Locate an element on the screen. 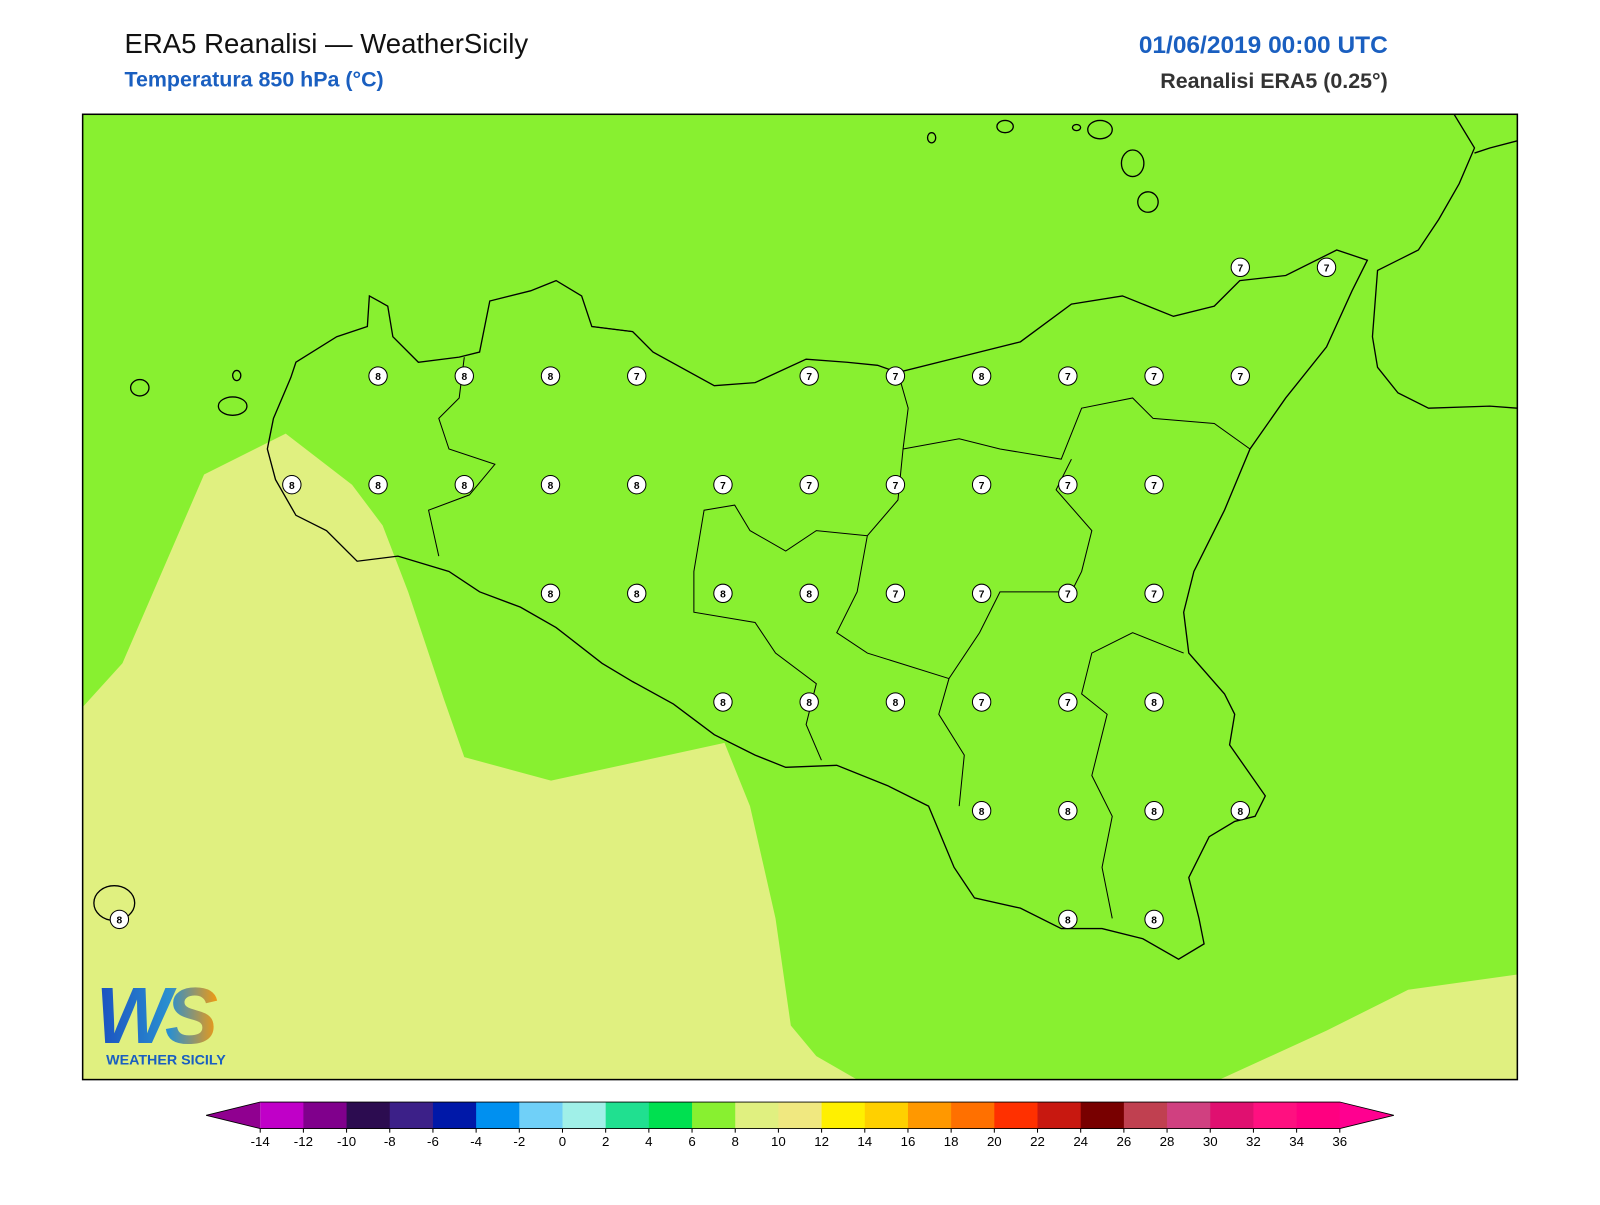 The height and width of the screenshot is (1205, 1600). colorbar-tick-label: 24 is located at coordinates (1080, 1141).